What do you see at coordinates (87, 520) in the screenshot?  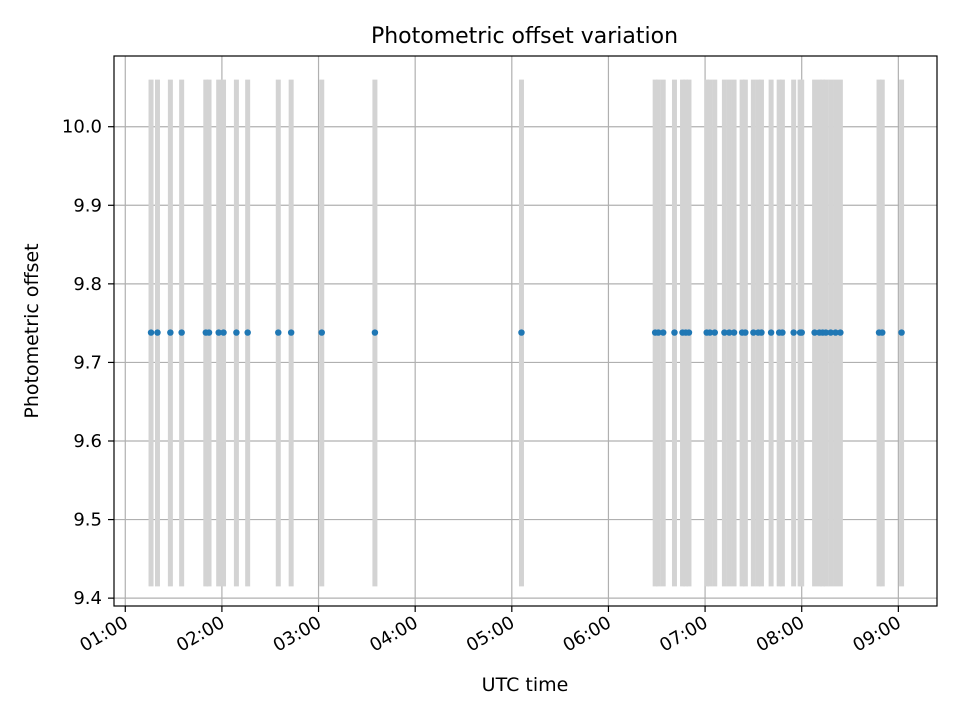 I see `y-tick-label: 9.5` at bounding box center [87, 520].